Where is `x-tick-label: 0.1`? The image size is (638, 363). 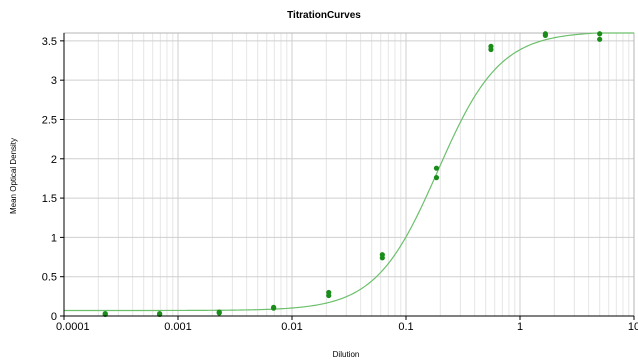 x-tick-label: 0.1 is located at coordinates (405, 327).